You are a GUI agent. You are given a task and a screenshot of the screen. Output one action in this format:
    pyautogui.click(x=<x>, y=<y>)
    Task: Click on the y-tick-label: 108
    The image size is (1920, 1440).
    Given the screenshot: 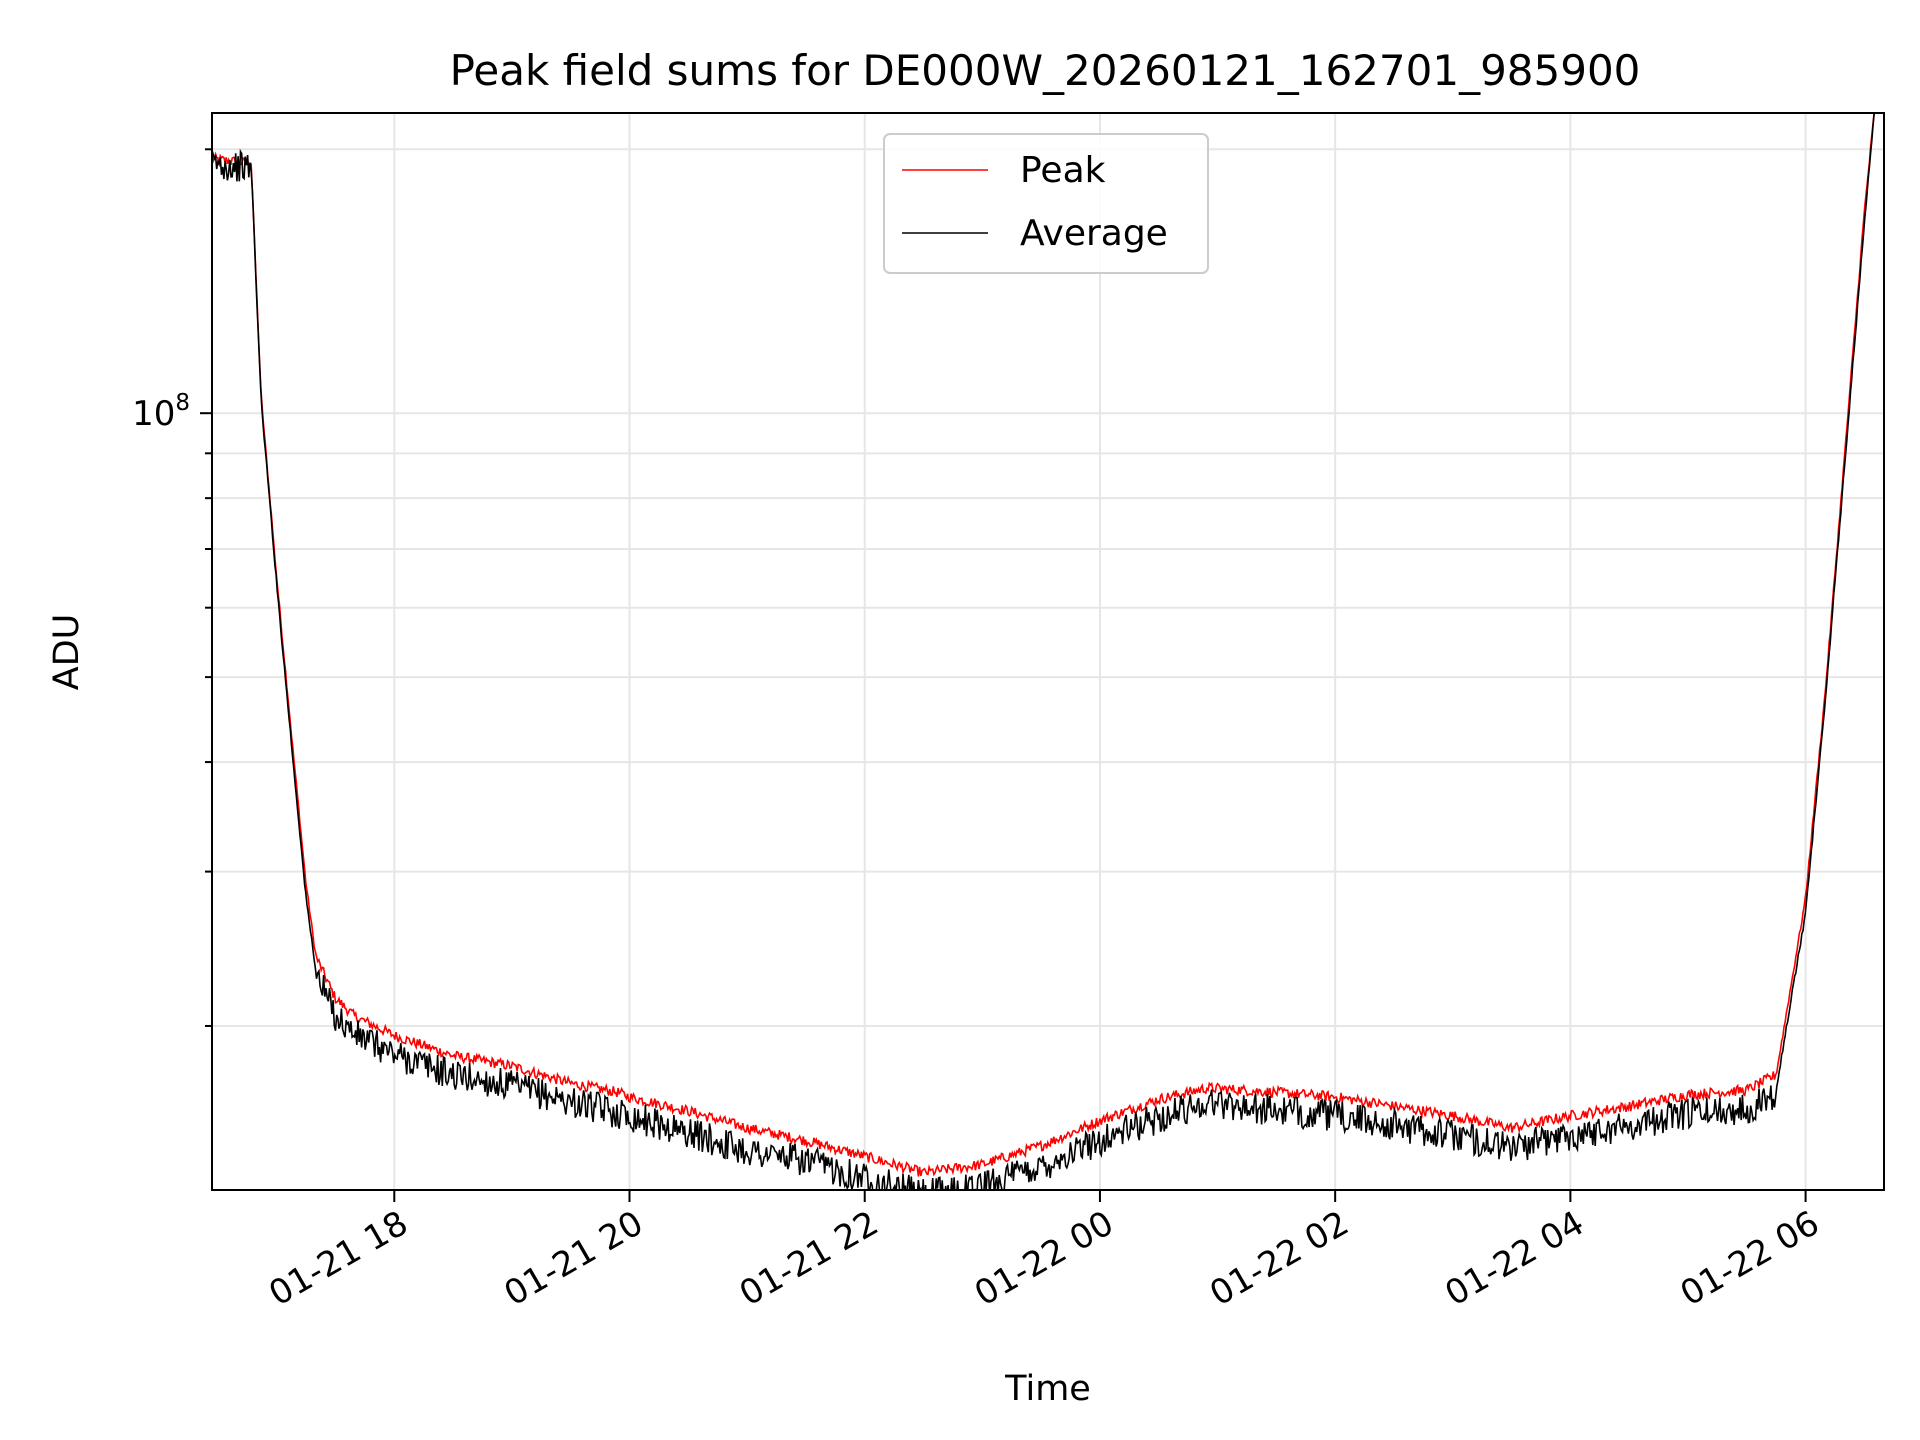 What is the action you would take?
    pyautogui.click(x=161, y=412)
    